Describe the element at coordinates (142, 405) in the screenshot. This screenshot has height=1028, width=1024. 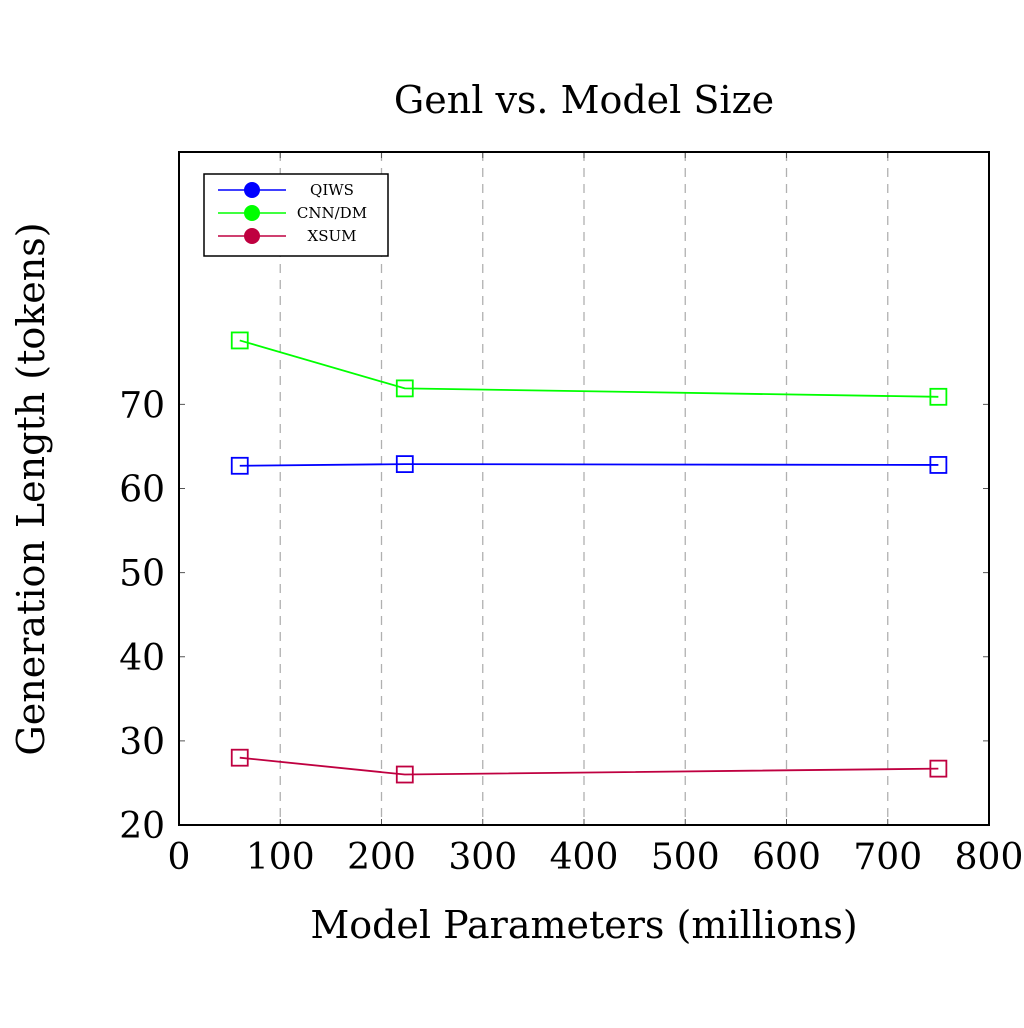
I see `y-tick-label: 70` at that location.